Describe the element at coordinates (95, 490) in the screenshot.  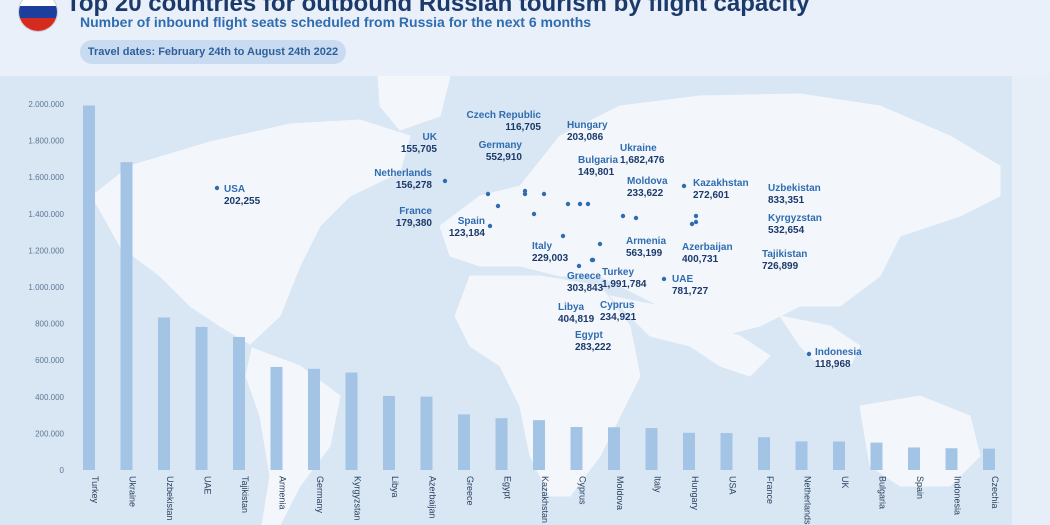
I see `x-tick-label: Turkey` at that location.